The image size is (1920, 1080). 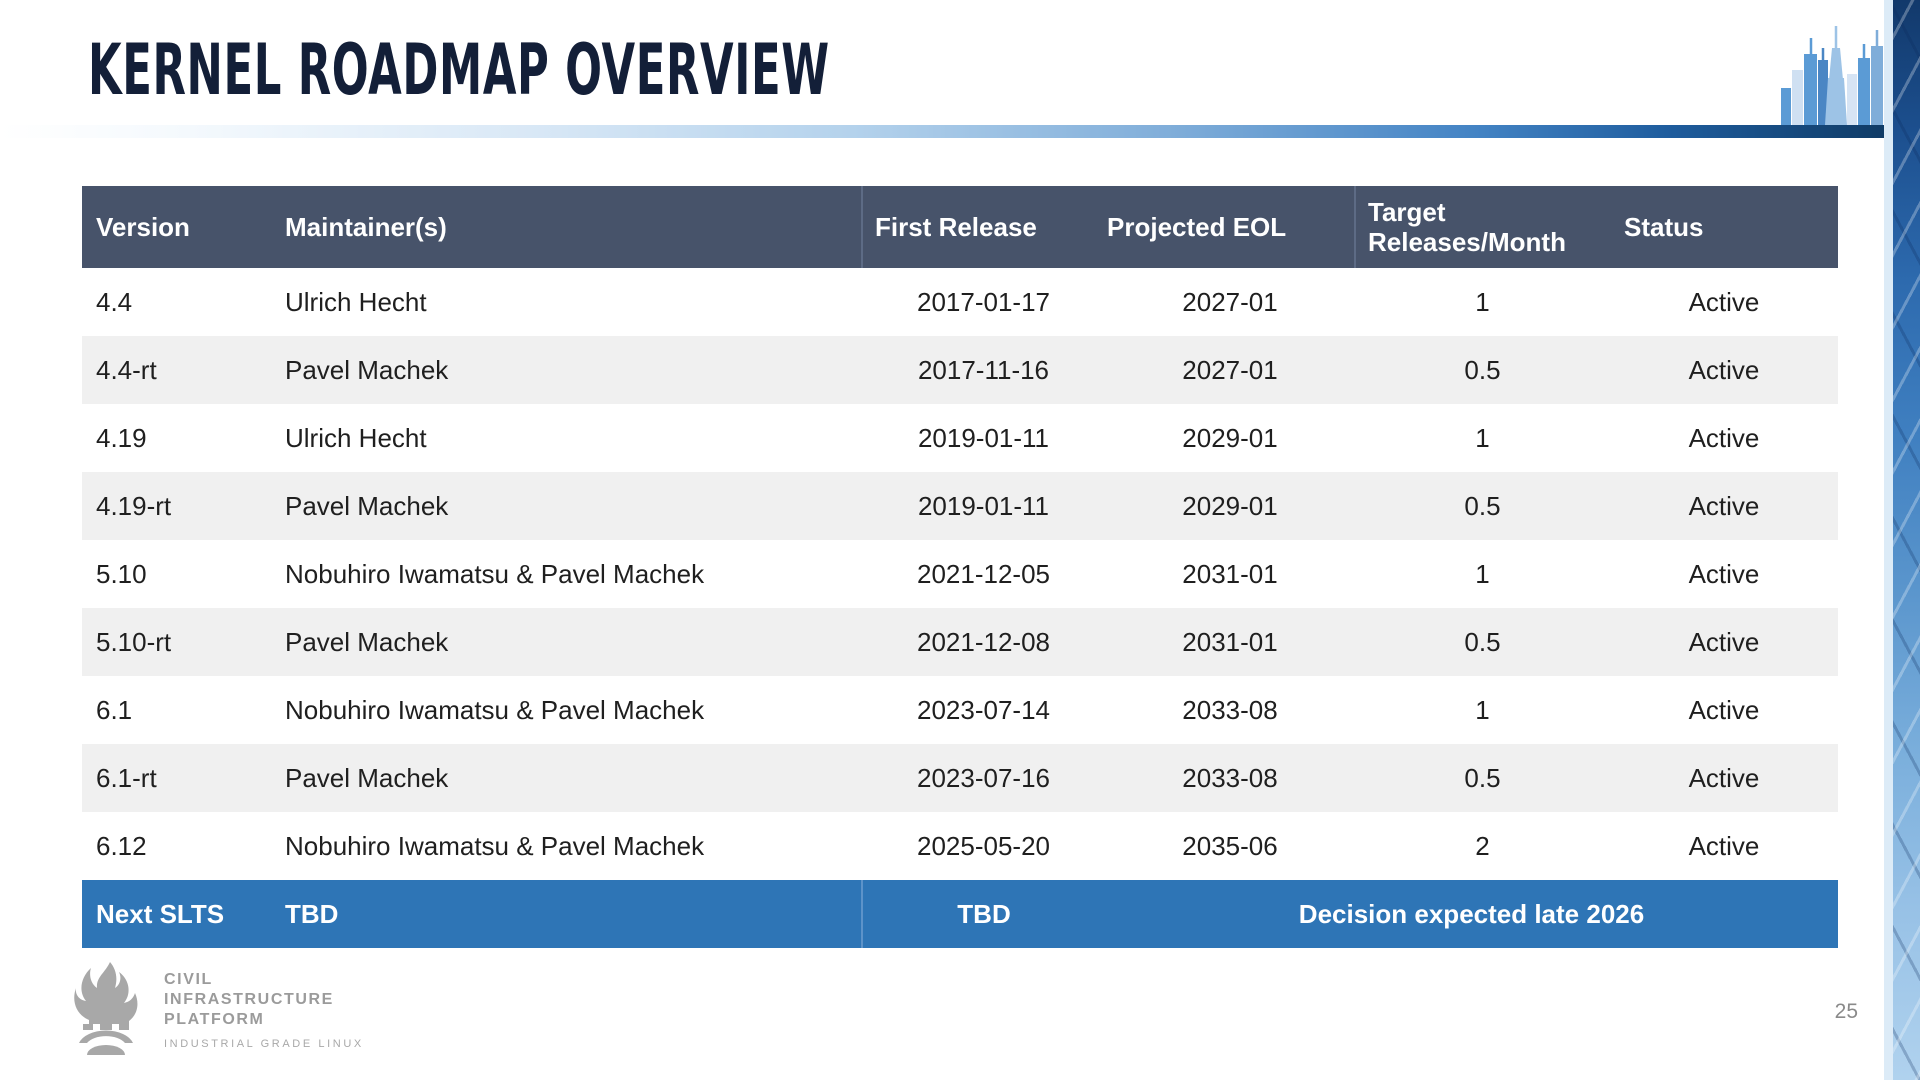 I want to click on cell-version: 5.10, so click(x=121, y=574).